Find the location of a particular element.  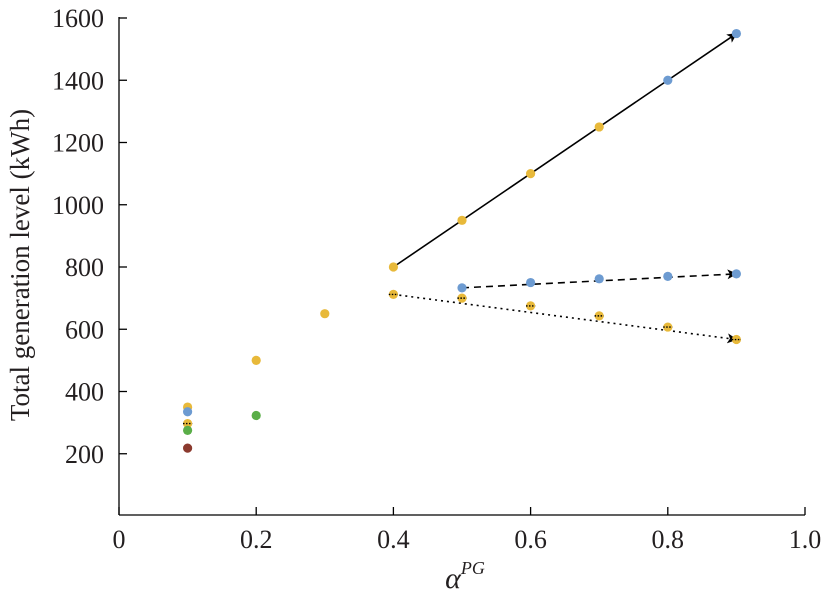

x-axis-title-superscript: PG is located at coordinates (472, 568).